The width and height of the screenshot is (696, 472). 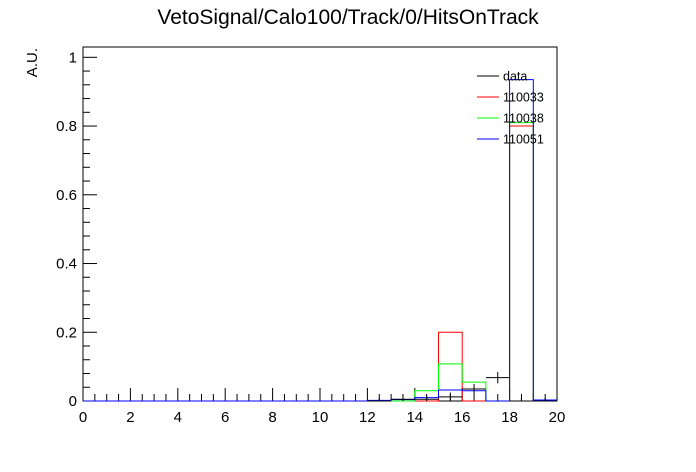 I want to click on x-tick-label: 10, so click(x=320, y=417).